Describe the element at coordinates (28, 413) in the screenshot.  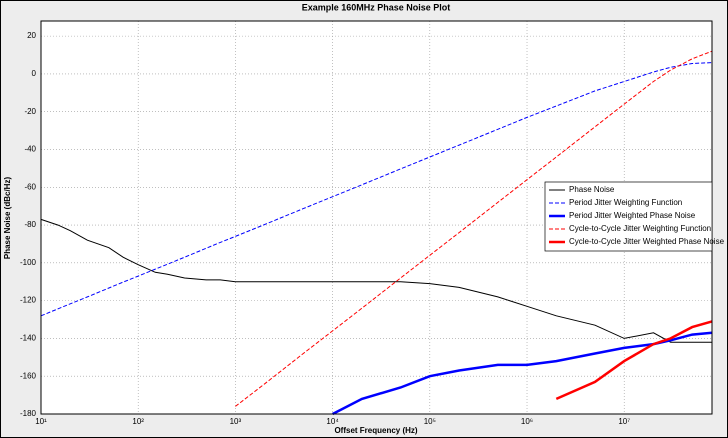
I see `y-tick-label: -180` at that location.